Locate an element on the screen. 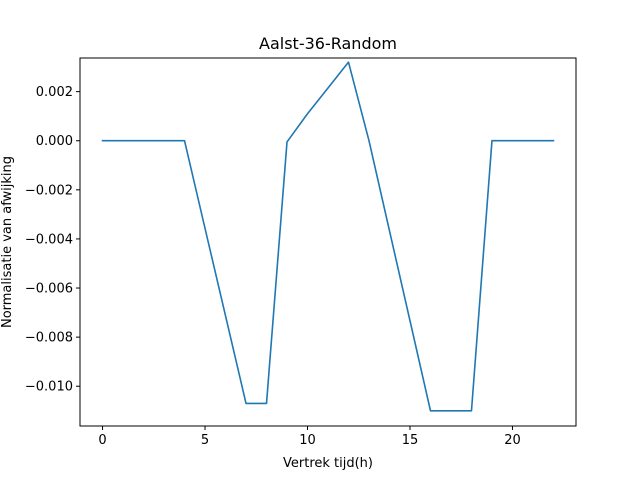  y-tick-label: −0.004 is located at coordinates (49, 239).